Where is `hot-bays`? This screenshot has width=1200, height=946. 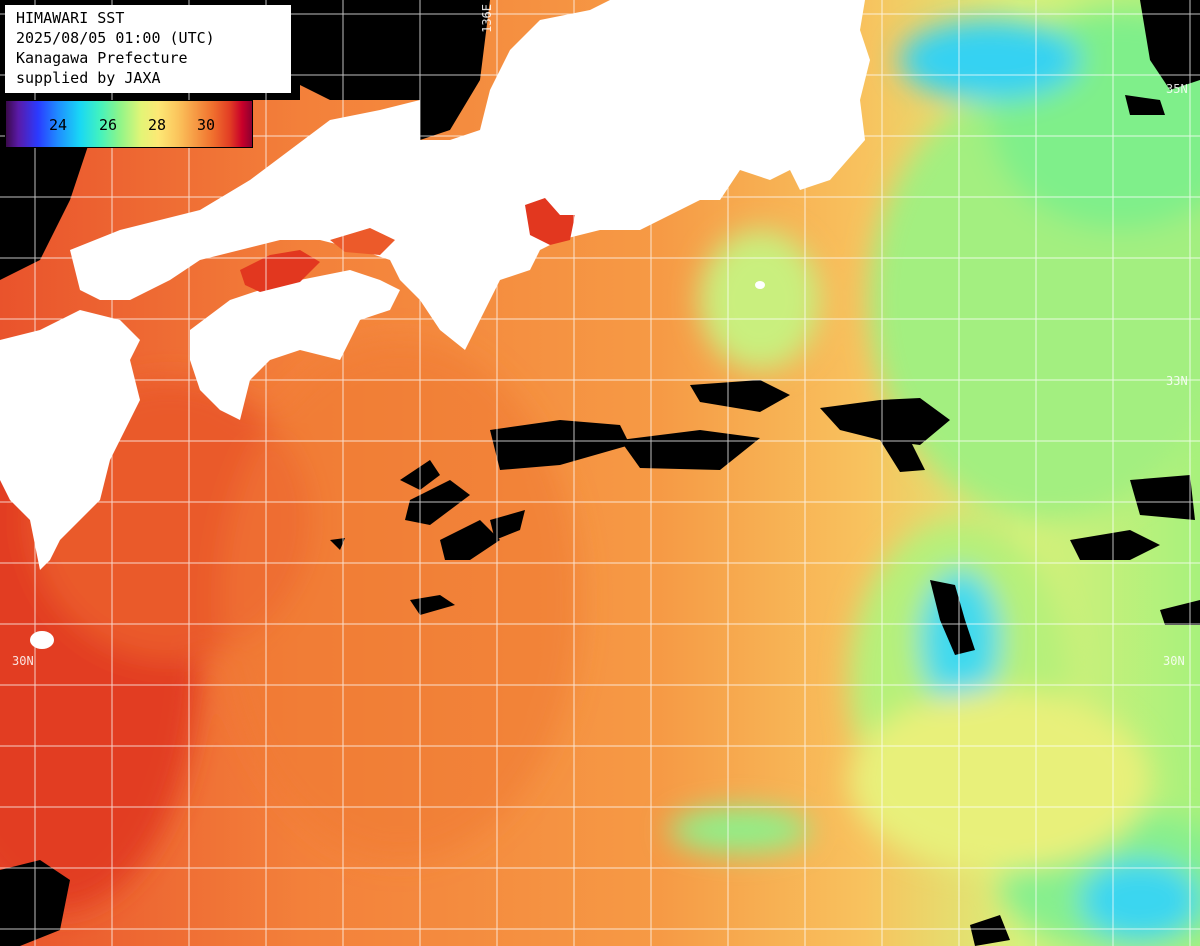 hot-bays is located at coordinates (407, 245).